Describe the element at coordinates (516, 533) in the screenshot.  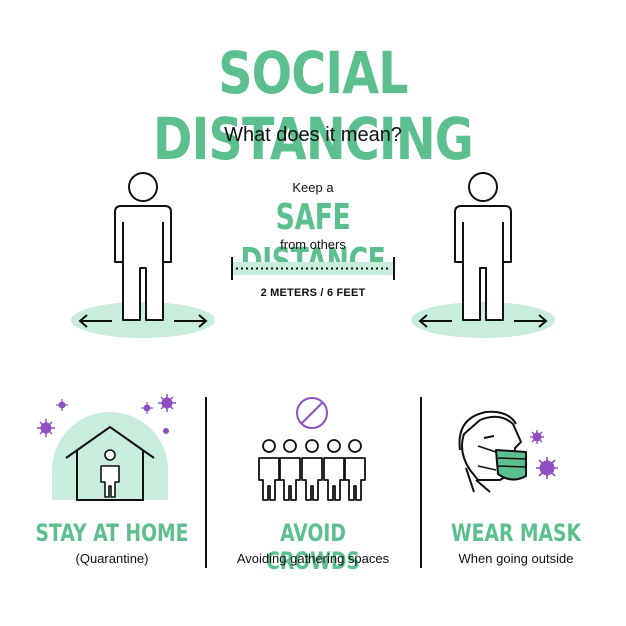
I see `tip-title-wear-mask: WEAR MASK` at that location.